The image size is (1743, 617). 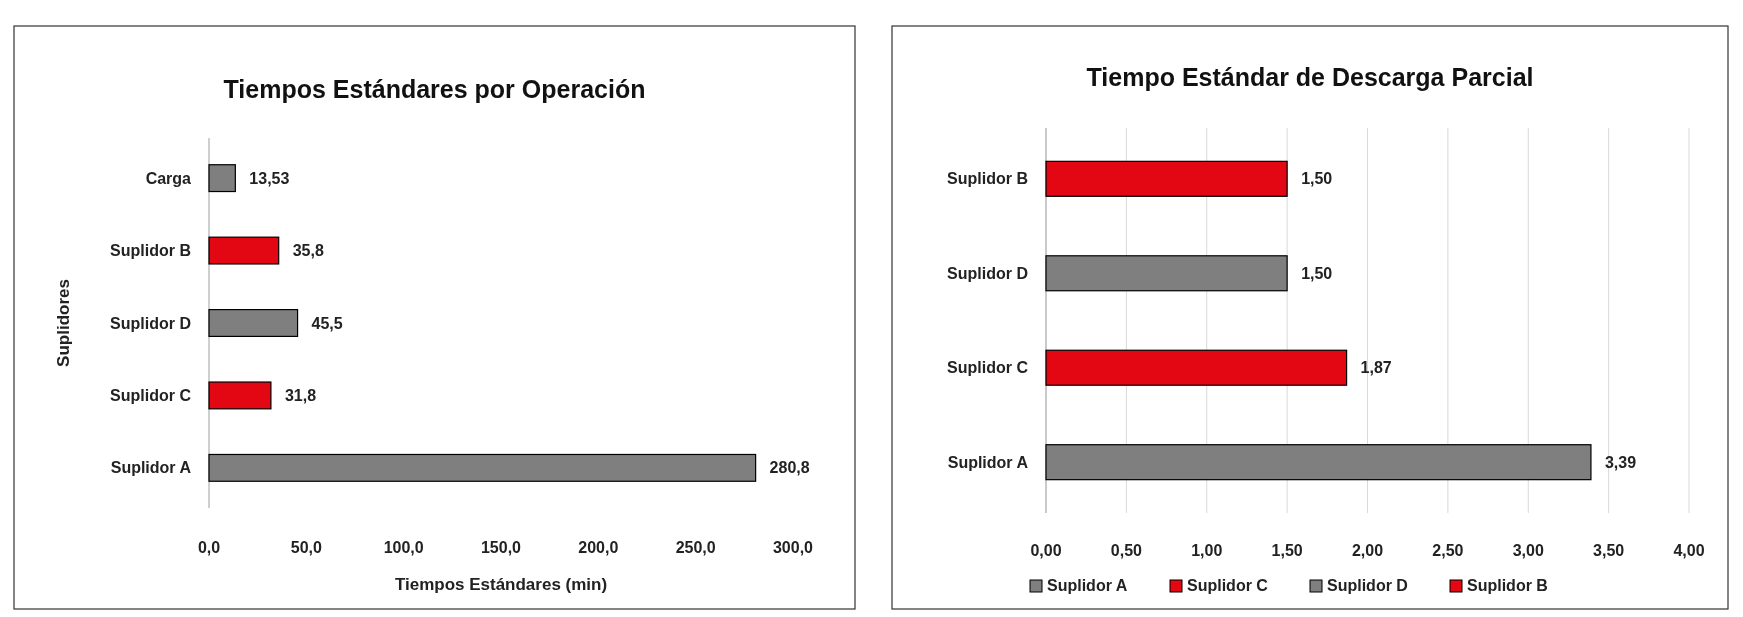 I want to click on x-tick-label: 1,50, so click(x=1287, y=550).